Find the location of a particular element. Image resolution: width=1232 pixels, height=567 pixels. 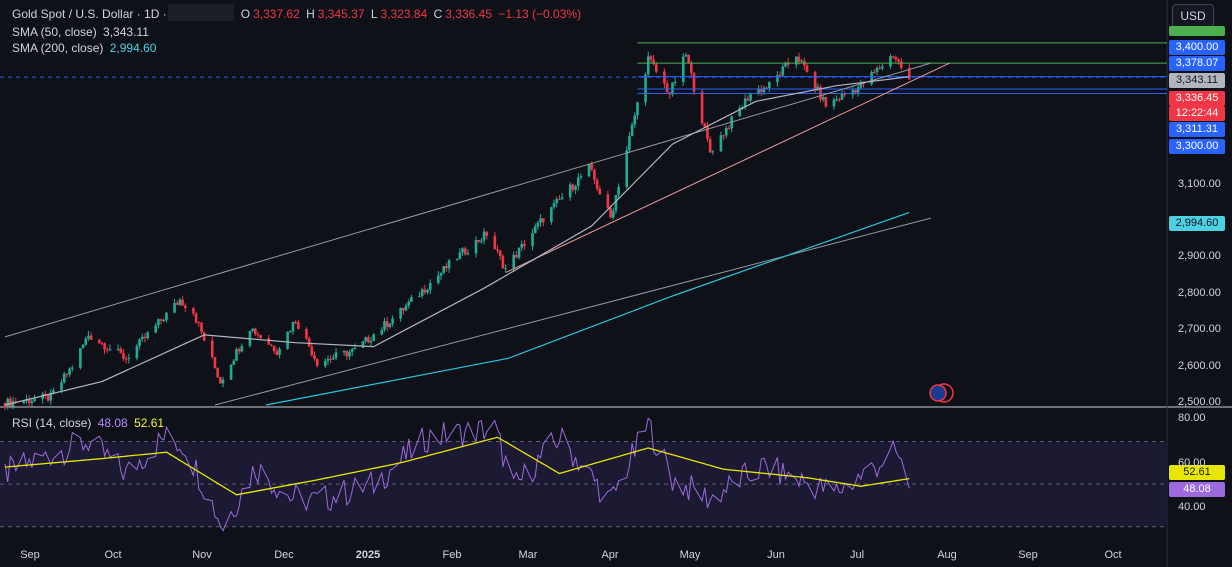

rsi-legend: RSI (14, close) 48.08 52.61 is located at coordinates (89, 423).